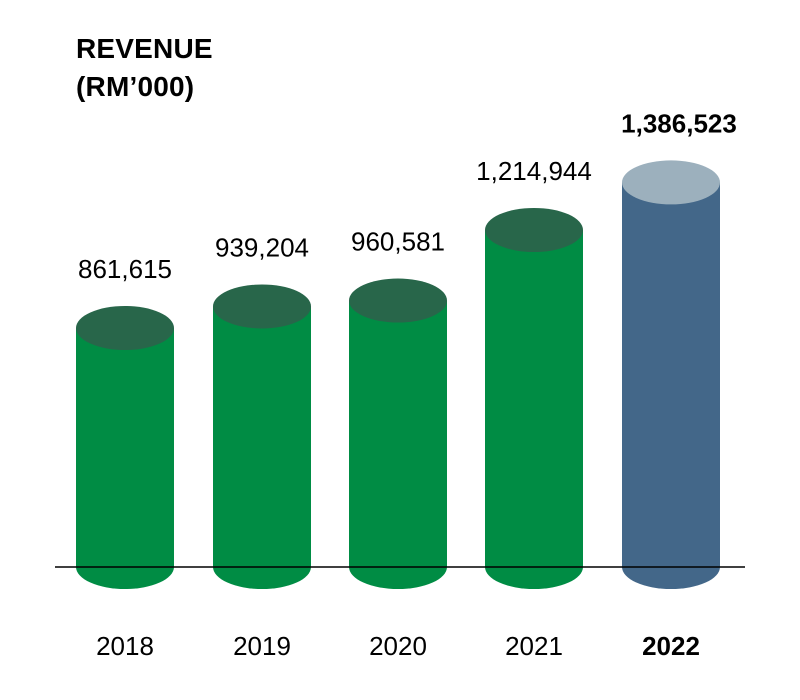 This screenshot has width=800, height=700. I want to click on bar-2022, so click(671, 374).